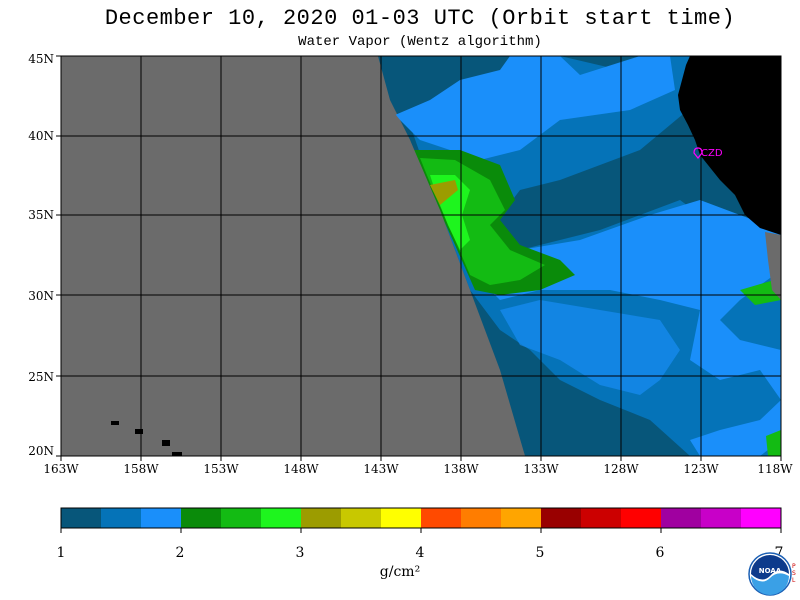 The image size is (800, 600). Describe the element at coordinates (41, 136) in the screenshot. I see `lat-label-40n: 40N` at that location.